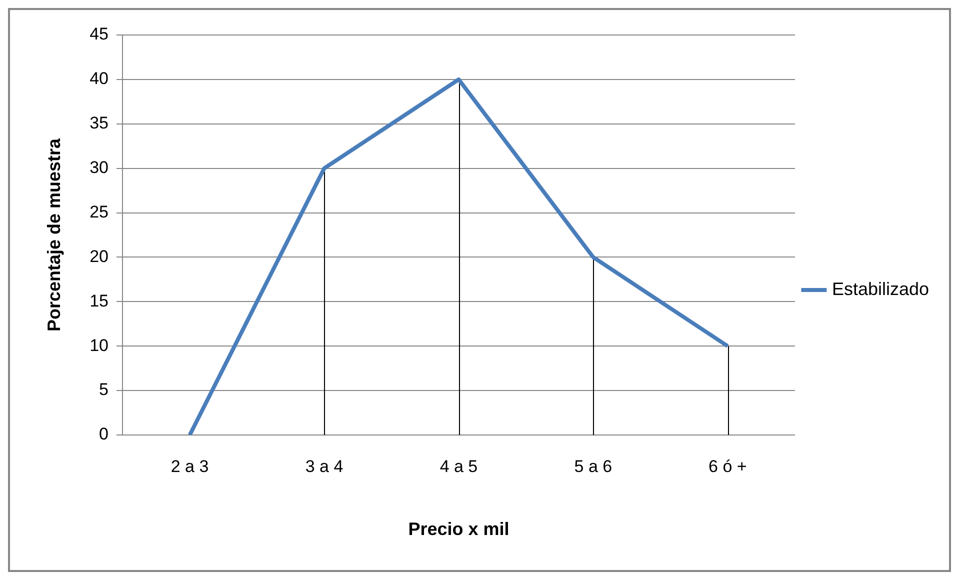  What do you see at coordinates (324, 466) in the screenshot?
I see `x-tick-label: 3 a 4` at bounding box center [324, 466].